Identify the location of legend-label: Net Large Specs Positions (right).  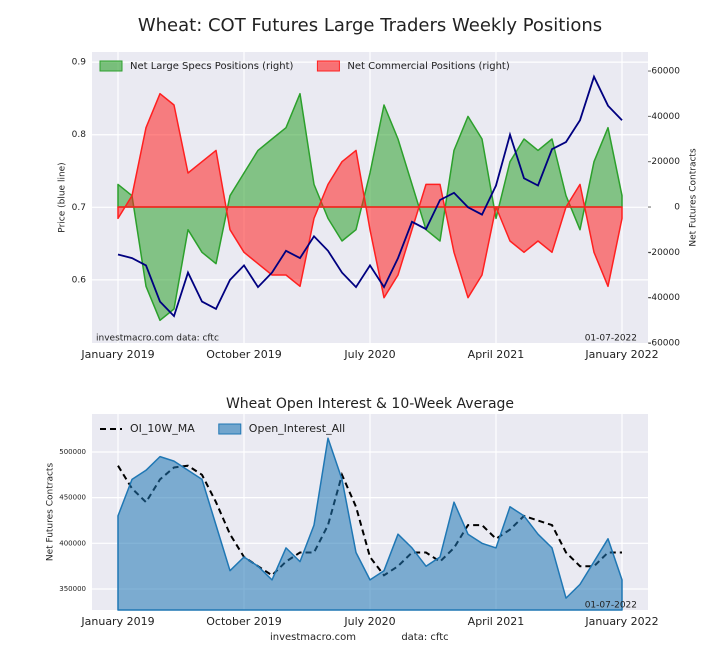
(212, 66).